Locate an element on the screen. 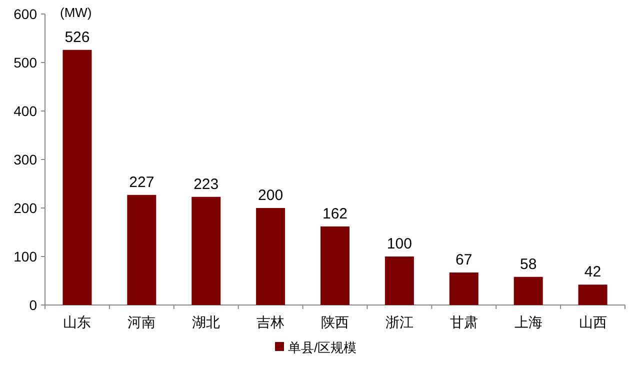 The image size is (640, 372). y-tick-label: 0 is located at coordinates (33, 305).